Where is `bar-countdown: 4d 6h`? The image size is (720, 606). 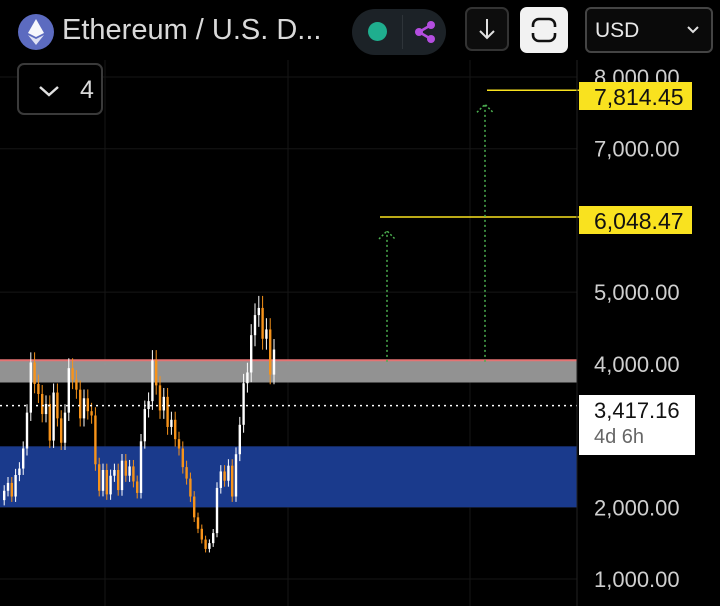 bar-countdown: 4d 6h is located at coordinates (619, 437).